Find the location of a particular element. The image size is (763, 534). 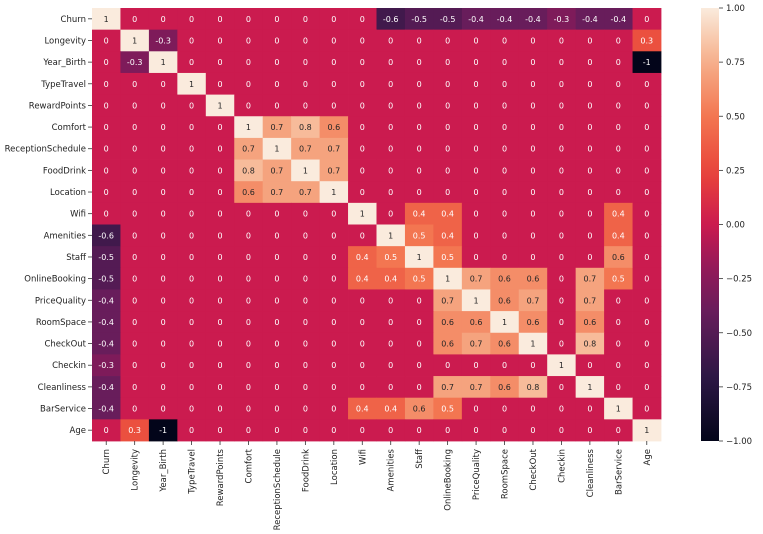

column-label: RoomSpace is located at coordinates (506, 474).